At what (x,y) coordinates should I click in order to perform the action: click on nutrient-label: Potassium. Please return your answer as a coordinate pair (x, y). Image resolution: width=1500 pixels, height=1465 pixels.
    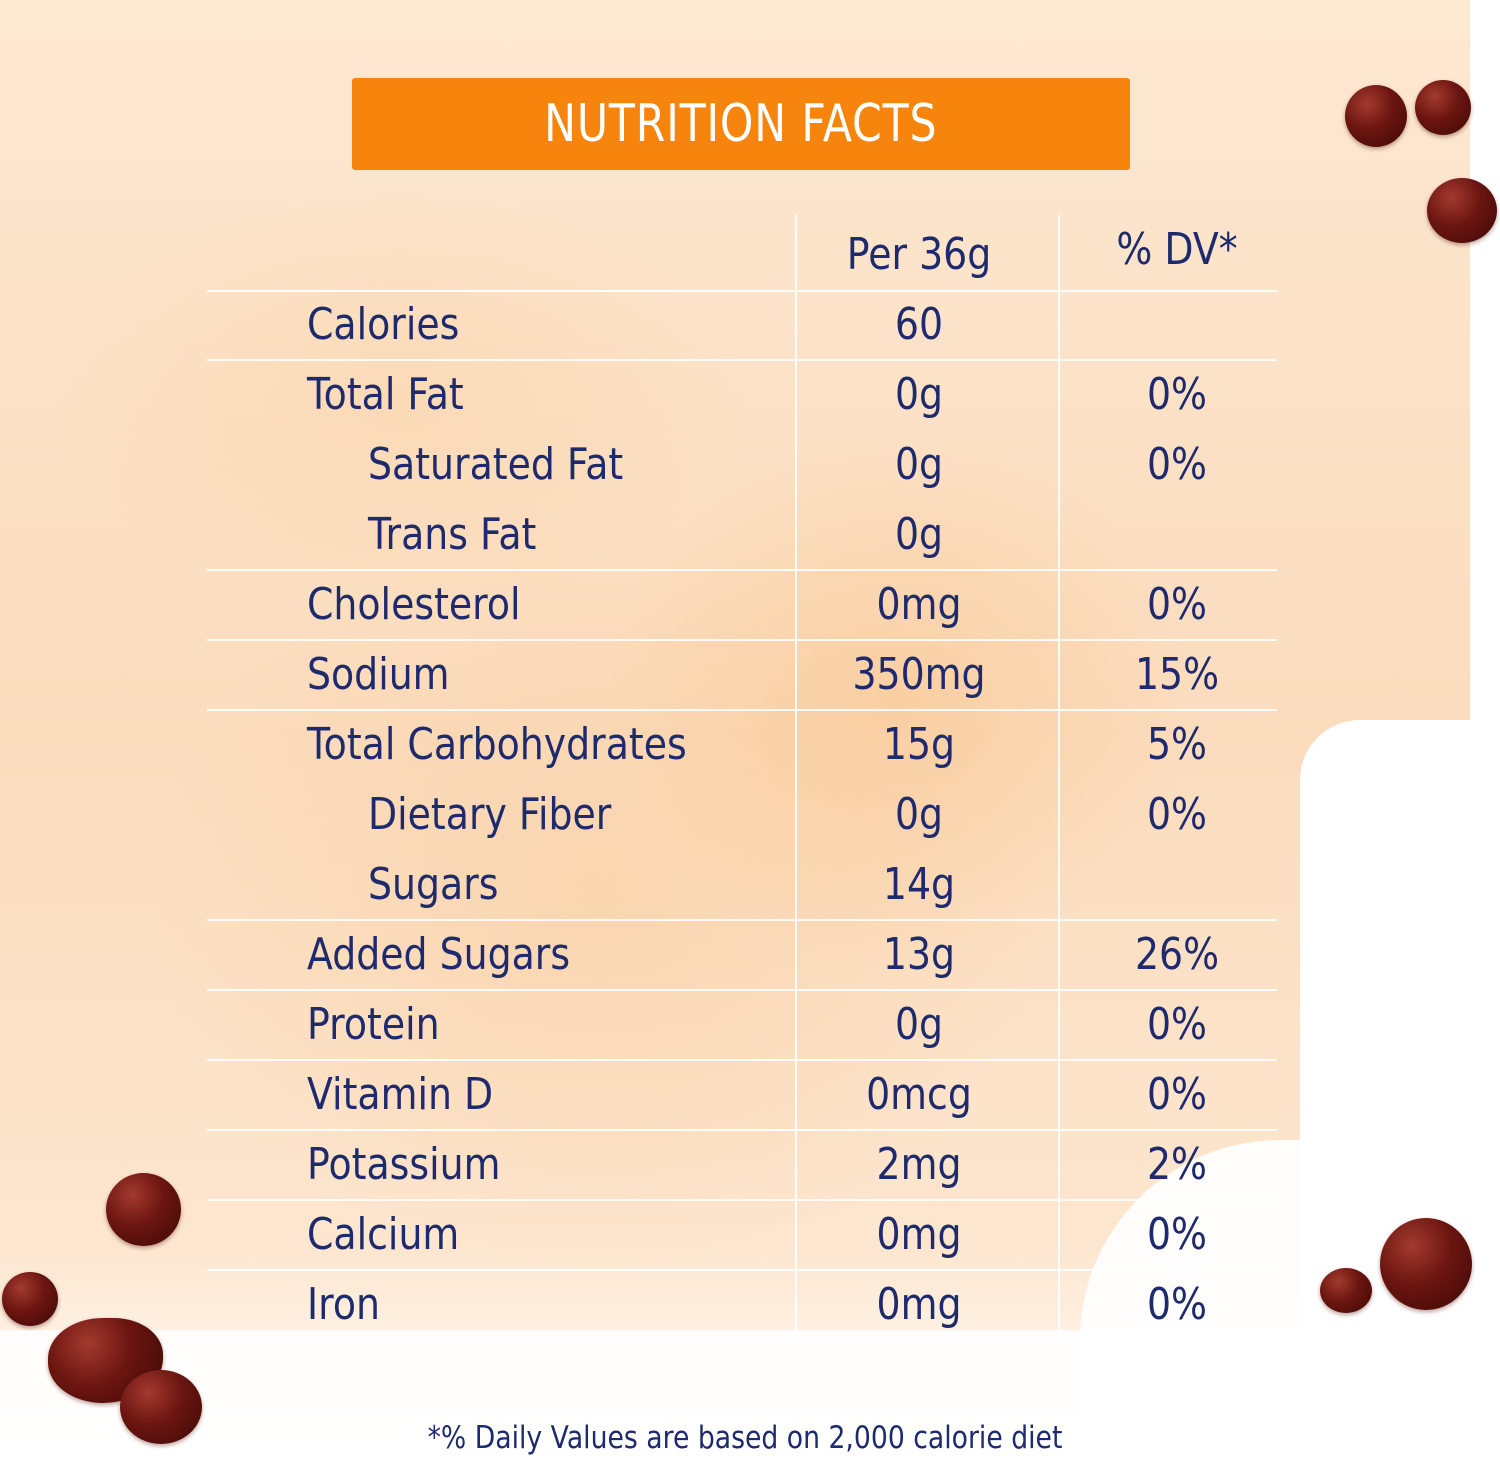
    Looking at the image, I should click on (404, 1164).